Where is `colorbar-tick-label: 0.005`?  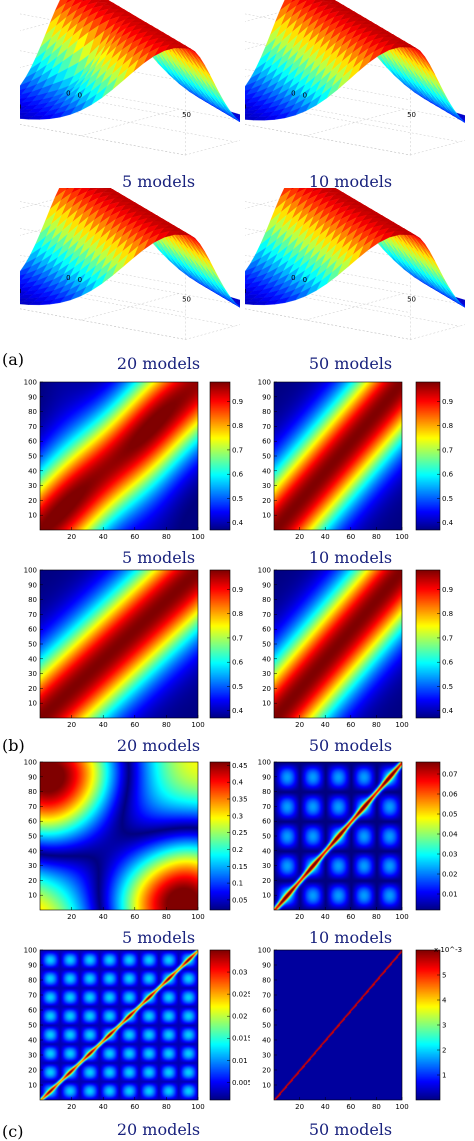 colorbar-tick-label: 0.005 is located at coordinates (241, 1083).